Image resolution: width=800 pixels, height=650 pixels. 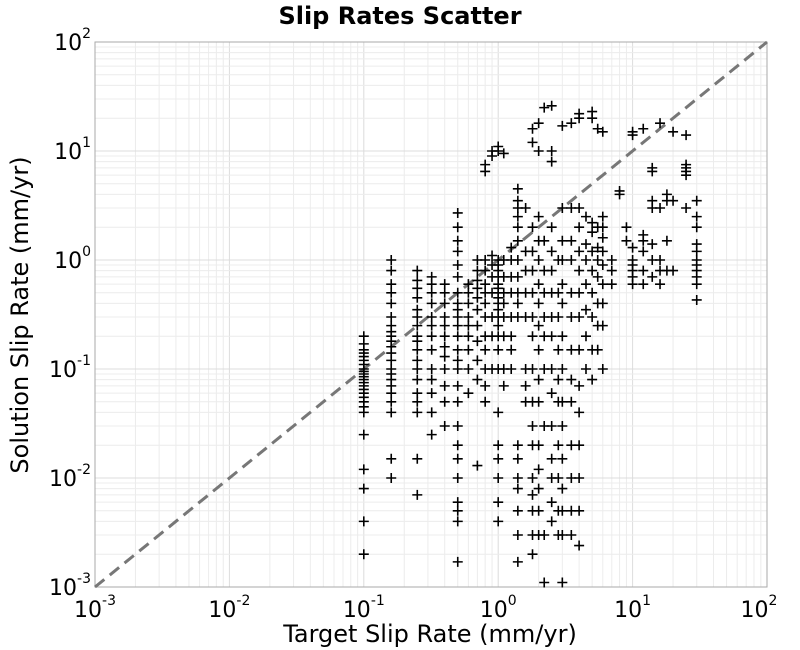 I want to click on y-tick-exponent: -3, so click(x=84, y=579).